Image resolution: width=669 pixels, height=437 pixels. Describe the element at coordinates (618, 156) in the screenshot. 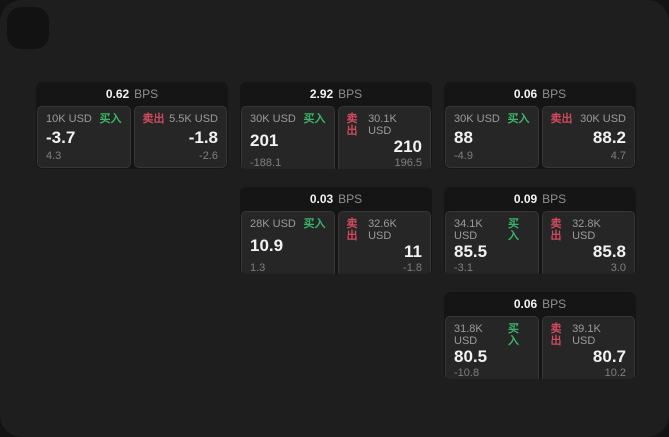

I see `sell-delta: 4.7` at that location.